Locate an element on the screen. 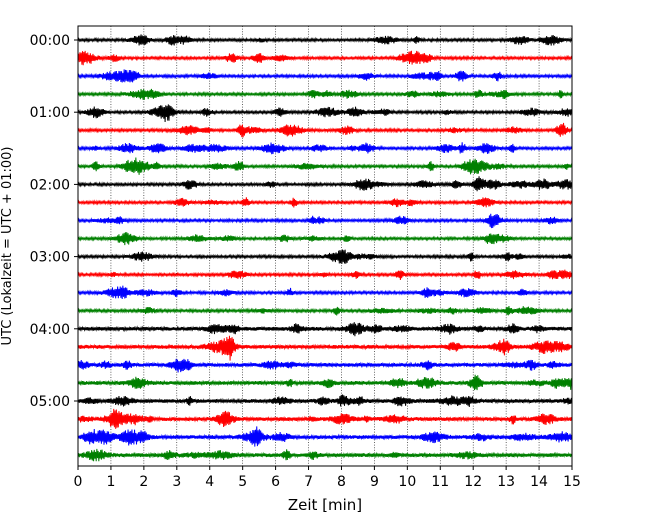  y-tick-label: 00:00 is located at coordinates (50, 41).